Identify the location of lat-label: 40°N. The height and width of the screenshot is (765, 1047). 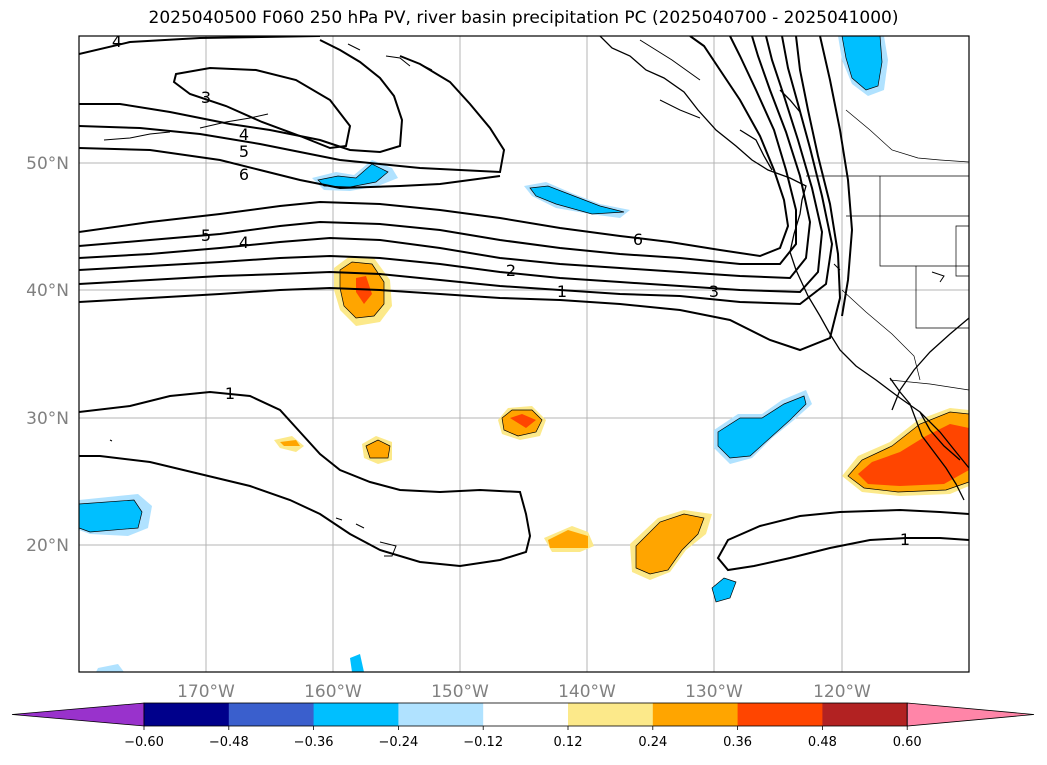
(47, 291).